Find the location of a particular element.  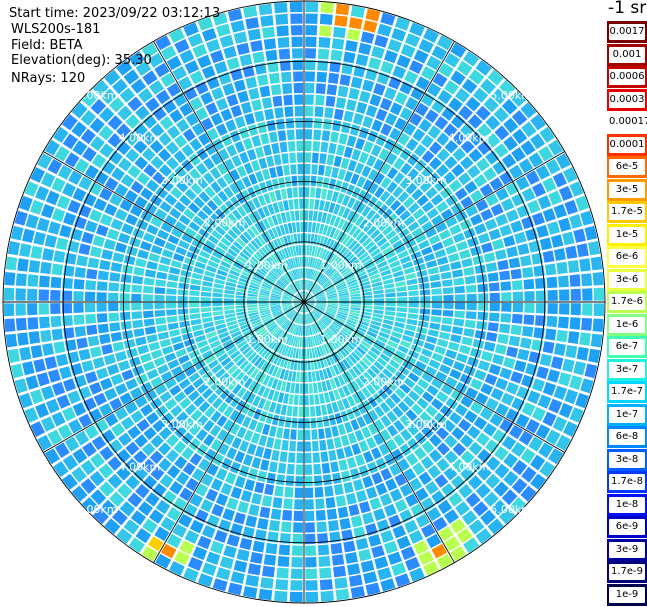

range-ring-label: 4.00km is located at coordinates (140, 467).